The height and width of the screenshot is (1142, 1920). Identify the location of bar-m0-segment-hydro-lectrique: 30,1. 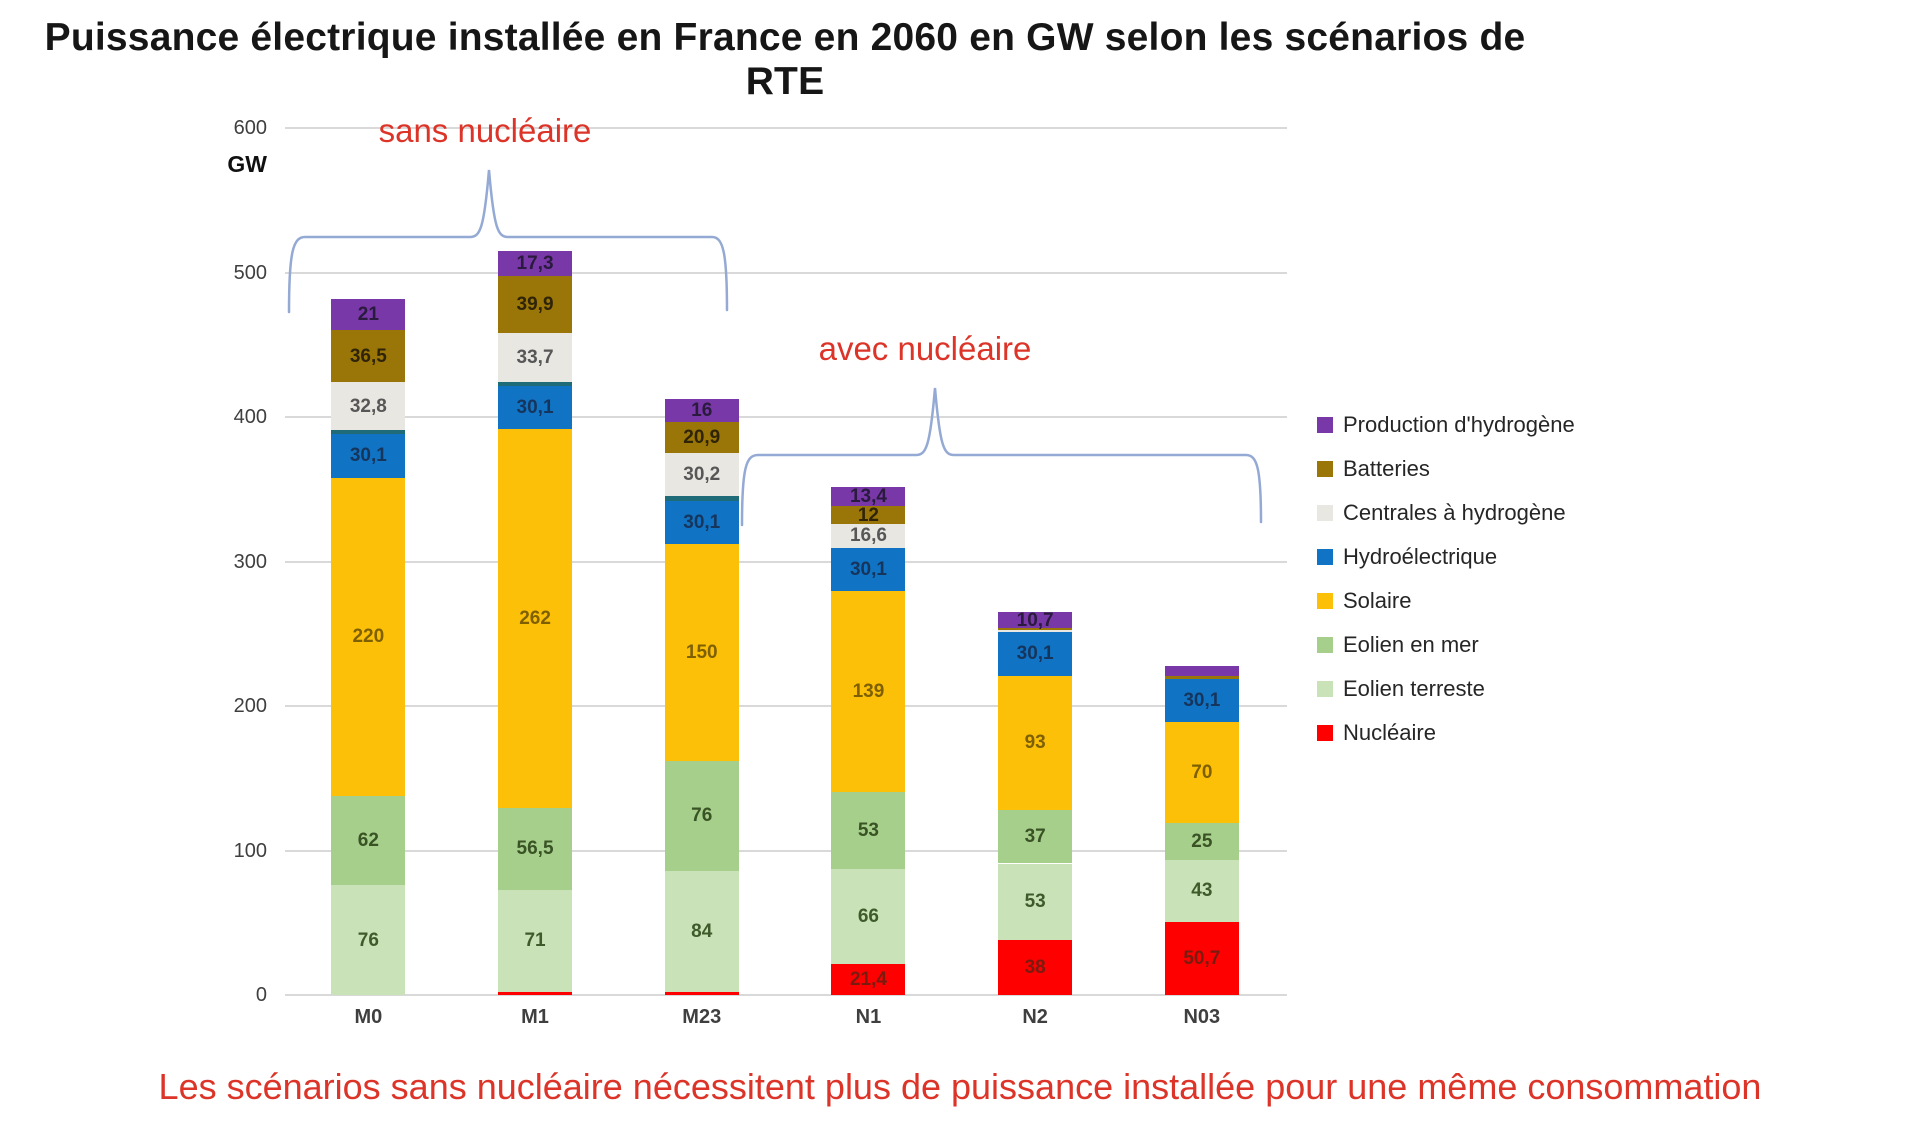
(368, 456).